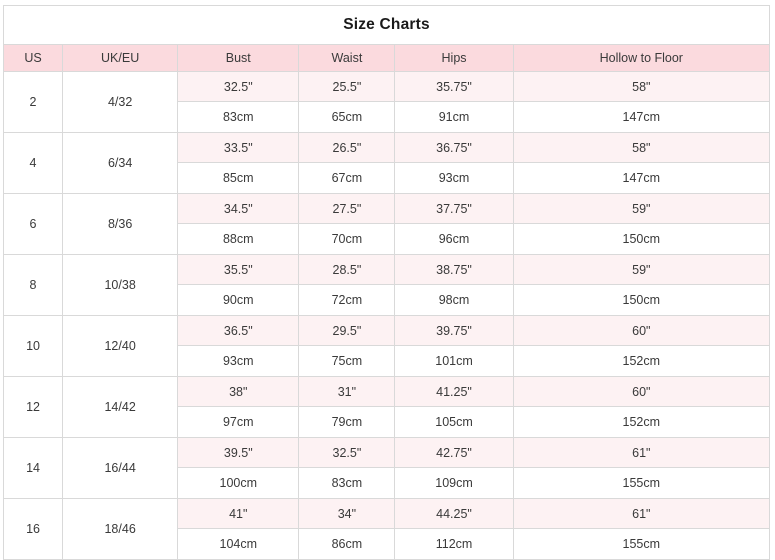 The width and height of the screenshot is (775, 560). Describe the element at coordinates (33, 285) in the screenshot. I see `cell-us: 8` at that location.